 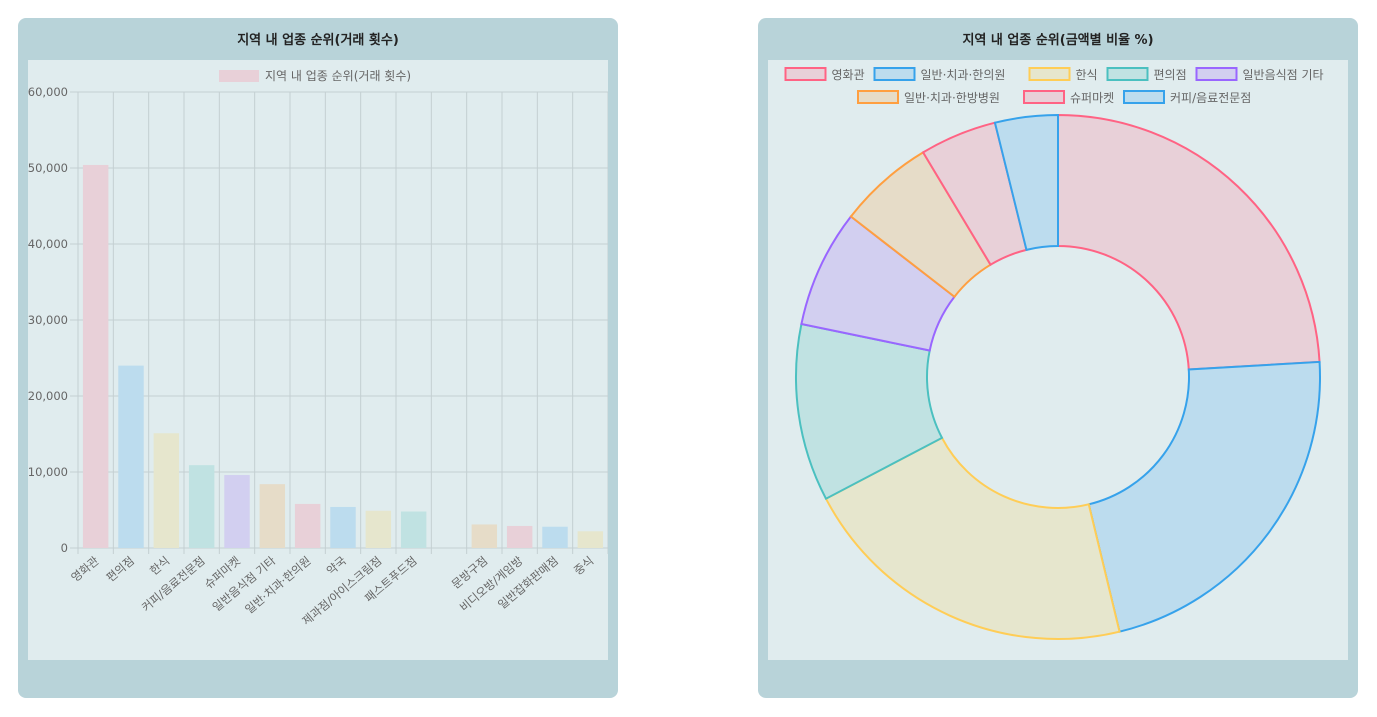 I want to click on doughnut-legend-label: 영화관, so click(x=848, y=75).